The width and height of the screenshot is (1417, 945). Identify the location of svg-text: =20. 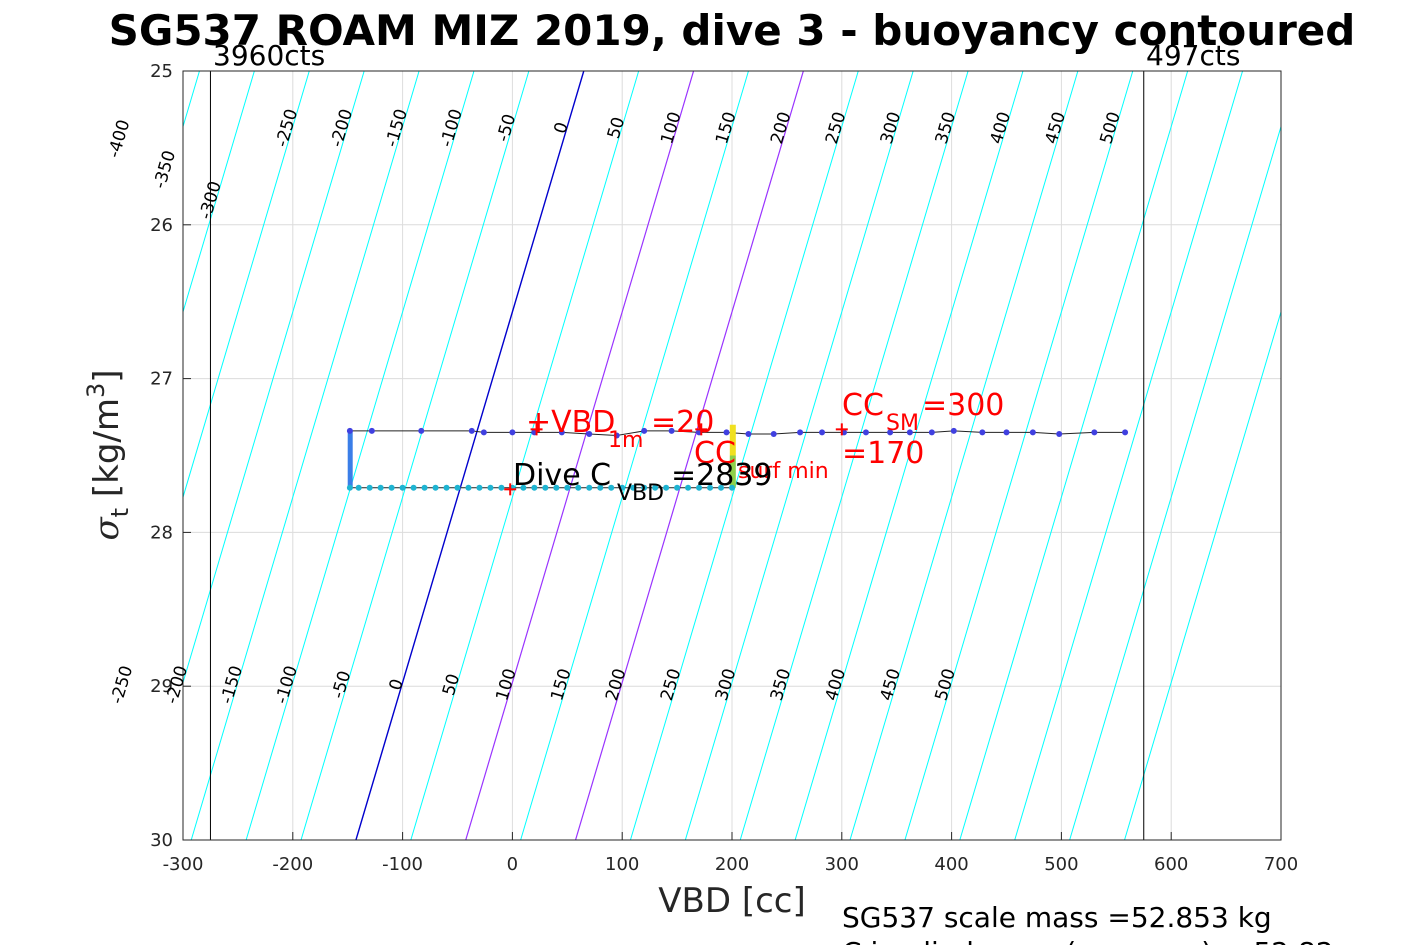
(682, 422).